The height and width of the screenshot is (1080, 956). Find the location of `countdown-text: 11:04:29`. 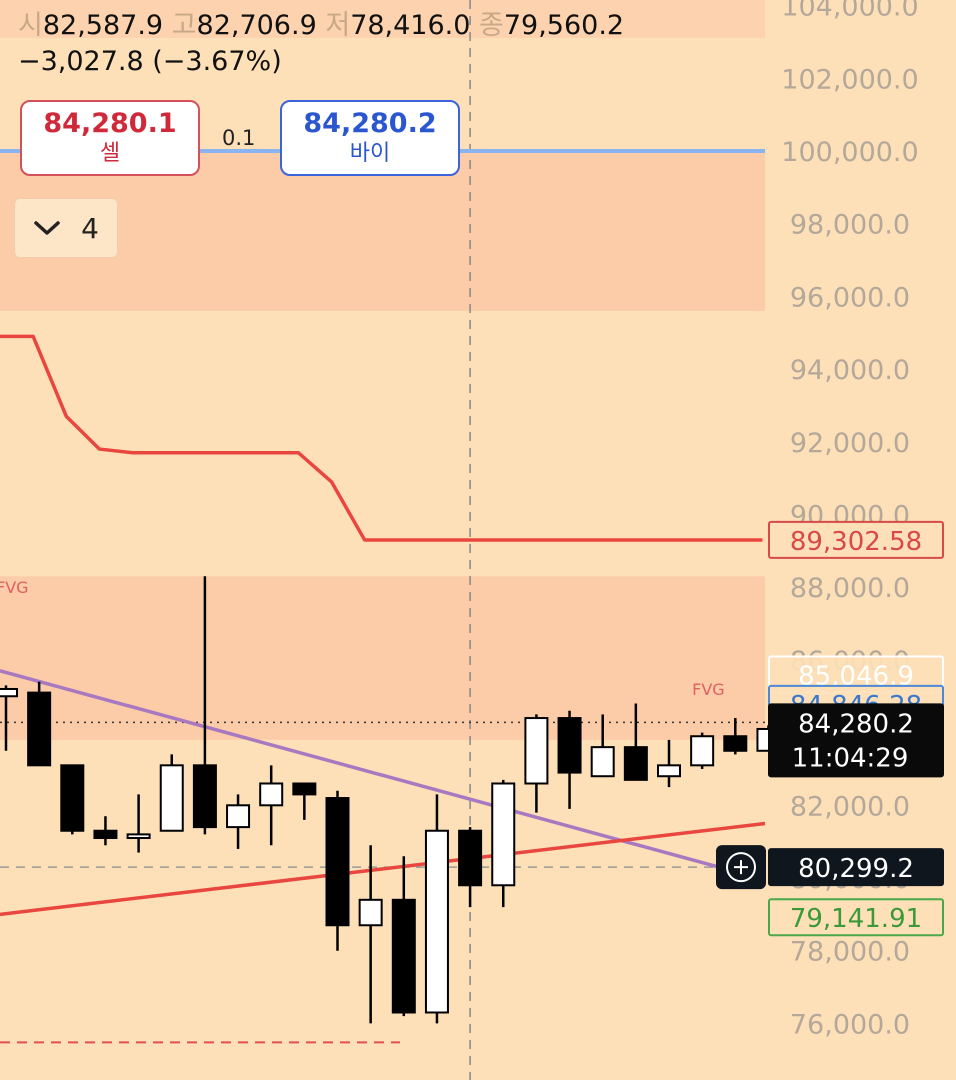

countdown-text: 11:04:29 is located at coordinates (850, 758).